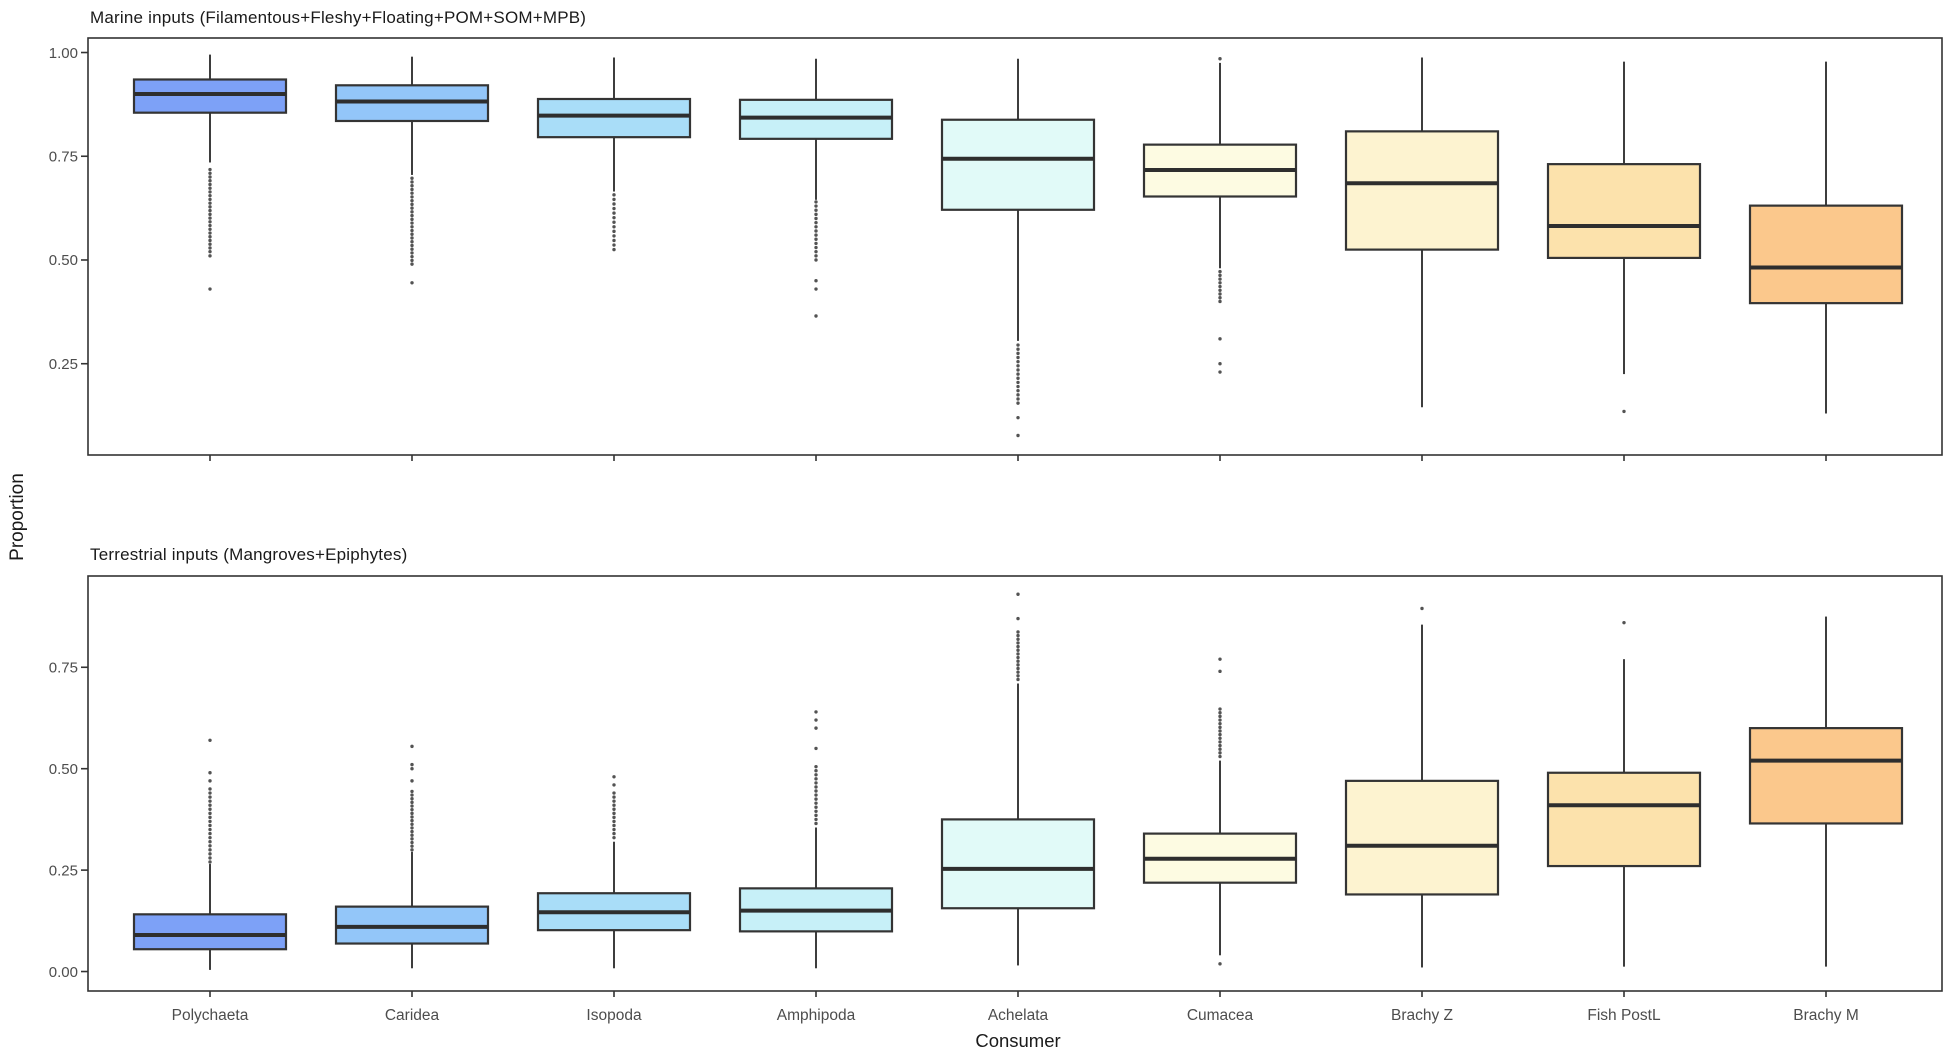  I want to click on x-category-label: Brachy M, so click(1825, 1015).